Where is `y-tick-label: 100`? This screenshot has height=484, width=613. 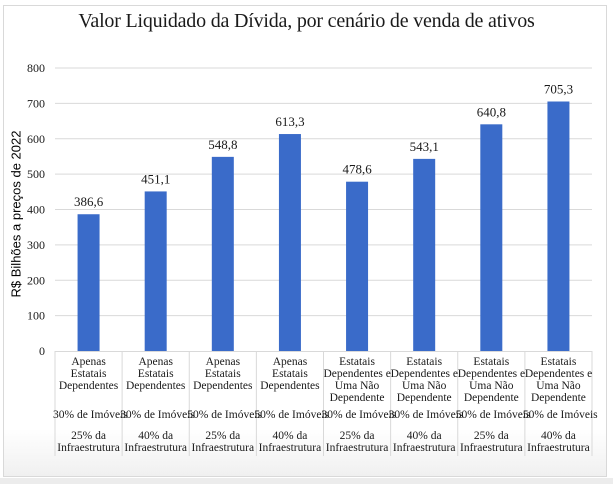 y-tick-label: 100 is located at coordinates (36, 316).